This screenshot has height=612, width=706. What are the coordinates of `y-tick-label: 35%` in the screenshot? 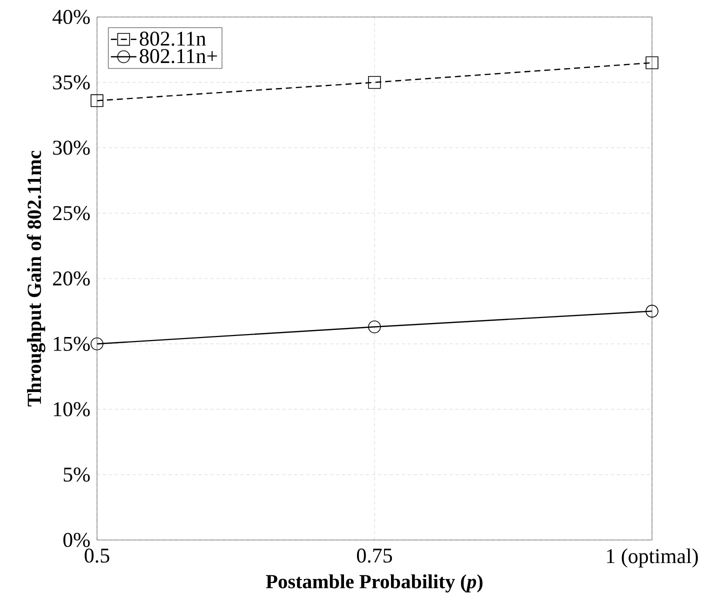 It's located at (71, 82).